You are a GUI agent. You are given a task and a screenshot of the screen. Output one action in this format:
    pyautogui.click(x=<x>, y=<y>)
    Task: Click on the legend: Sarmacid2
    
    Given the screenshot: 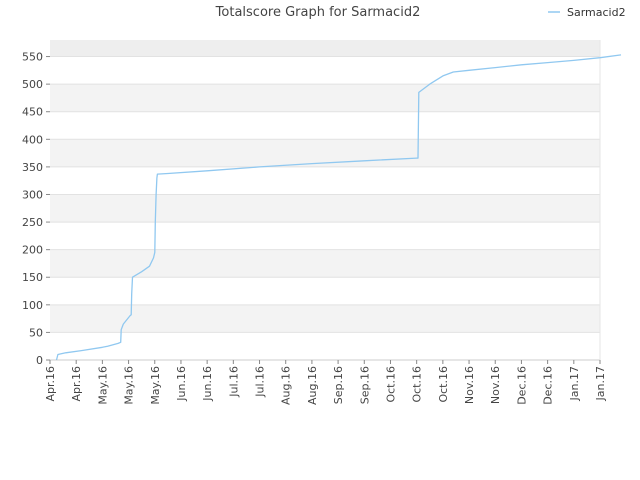 What is the action you would take?
    pyautogui.click(x=587, y=12)
    